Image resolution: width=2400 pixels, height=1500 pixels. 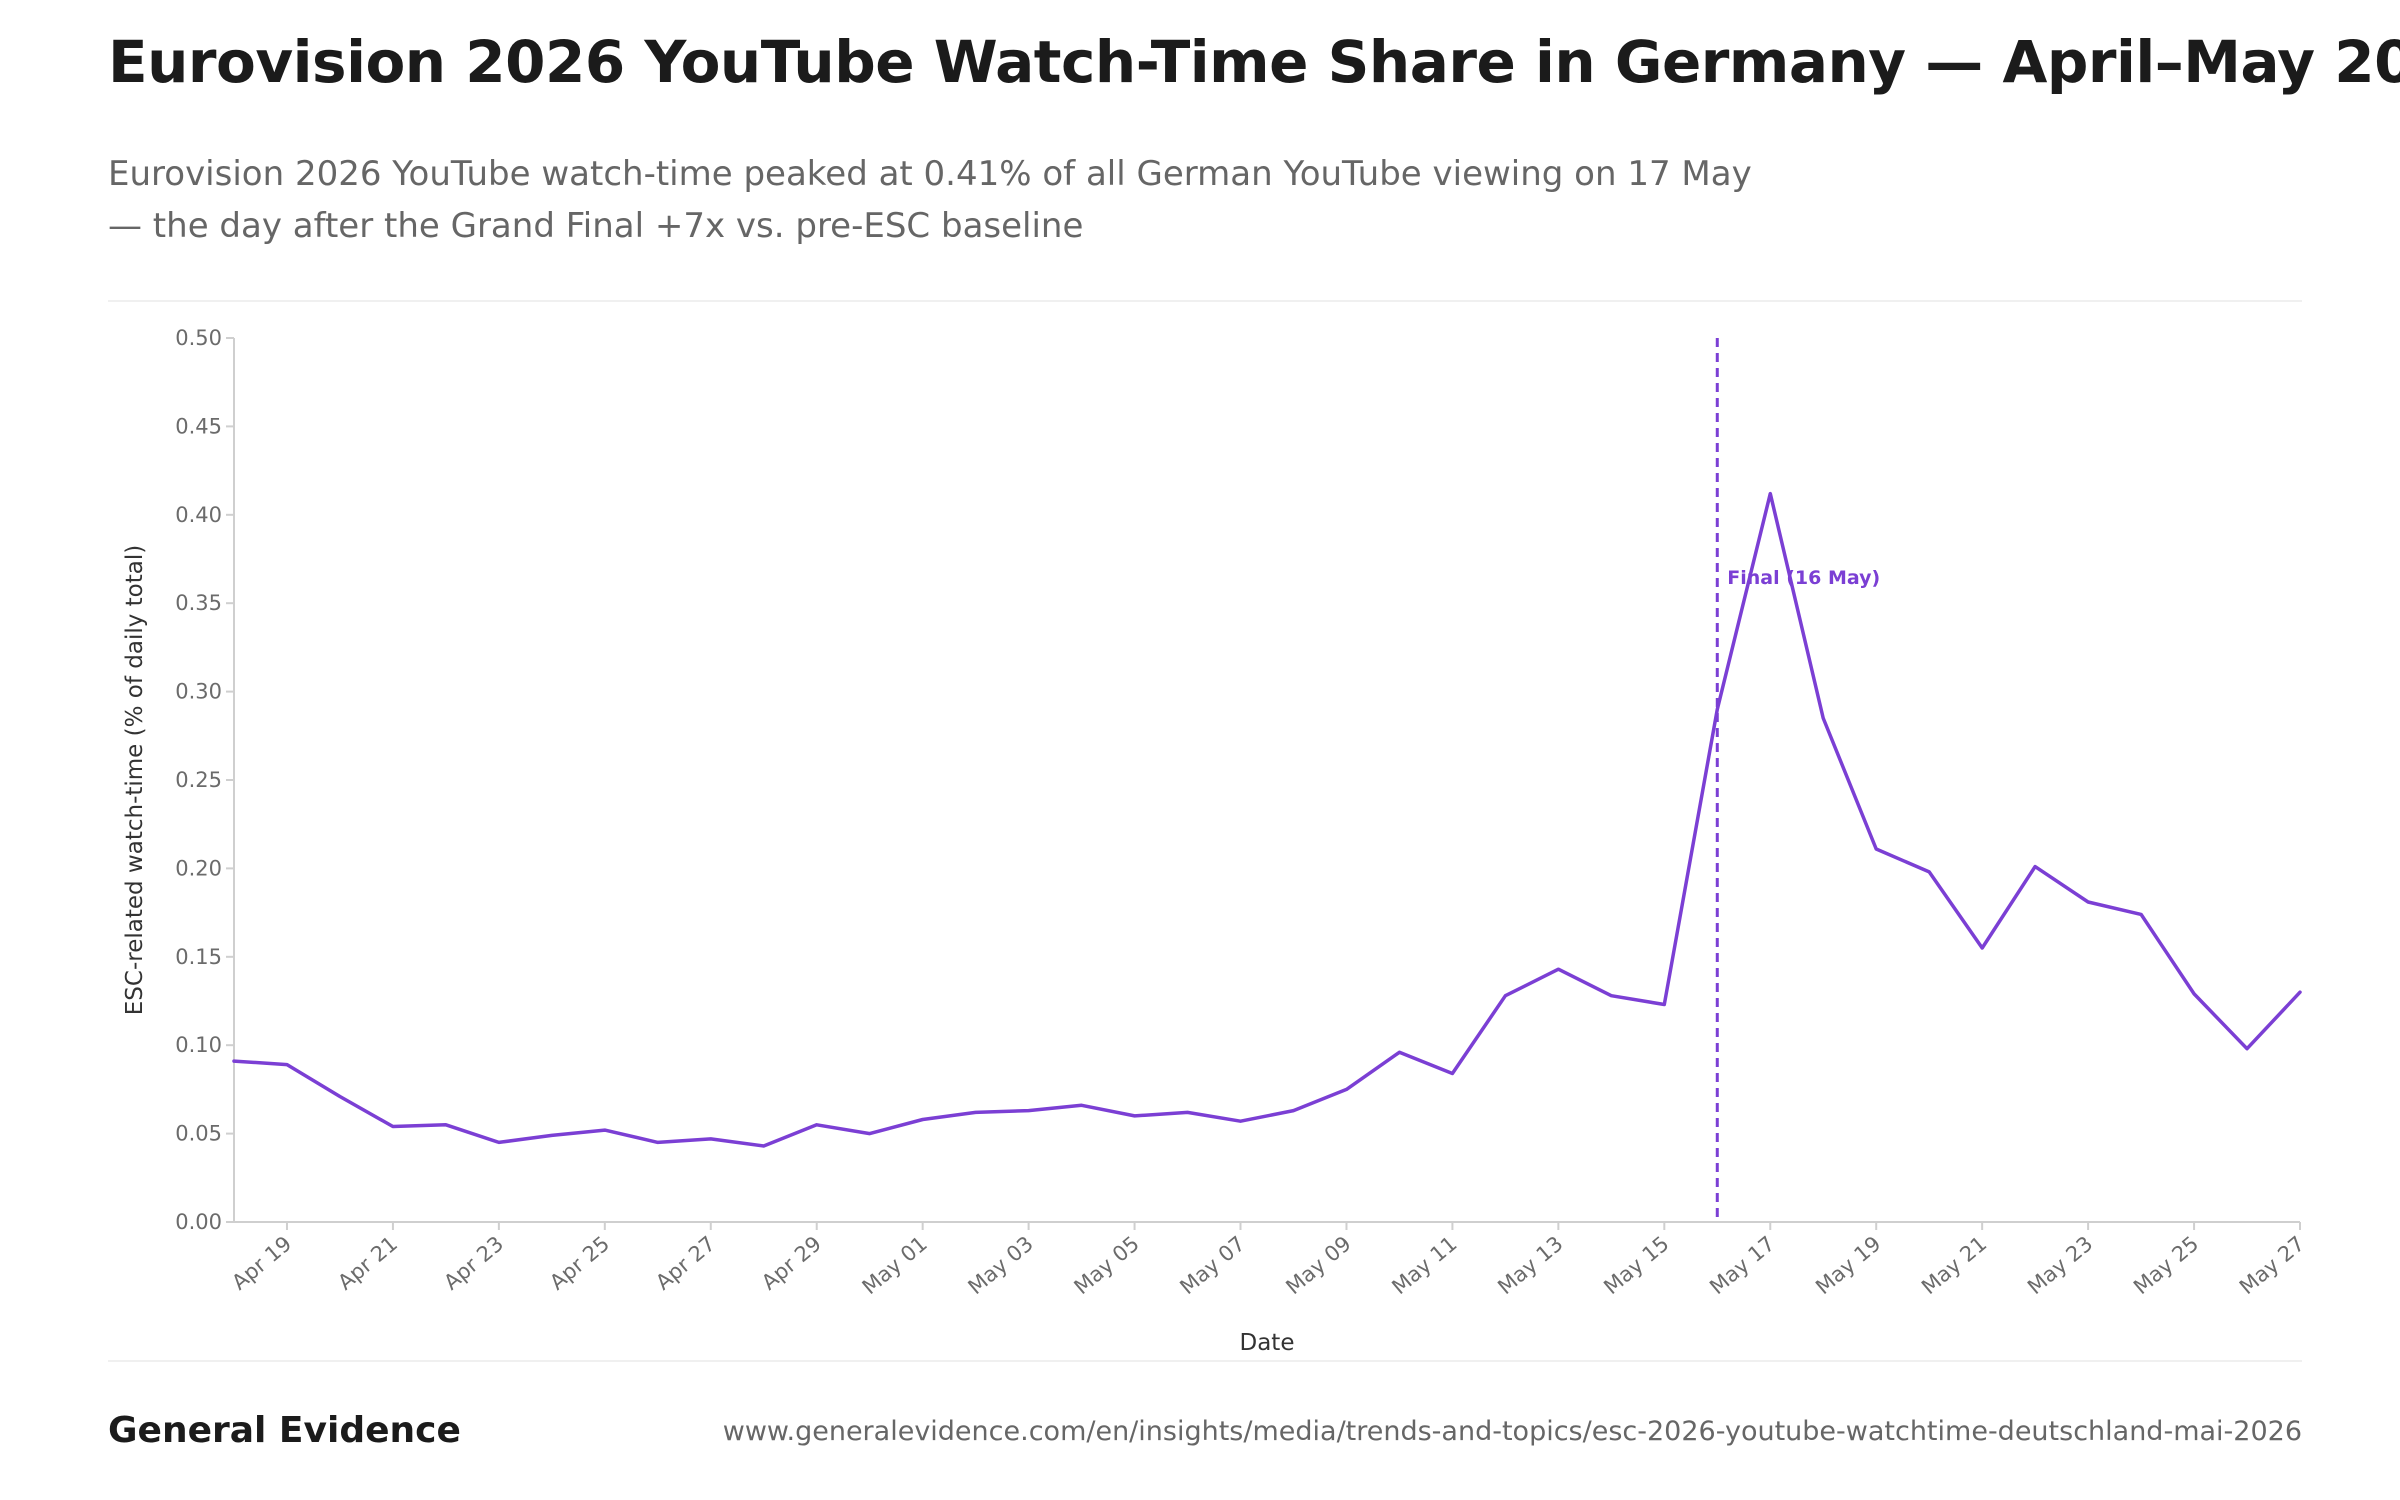 What do you see at coordinates (198, 426) in the screenshot?
I see `y-tick-label: 0.45` at bounding box center [198, 426].